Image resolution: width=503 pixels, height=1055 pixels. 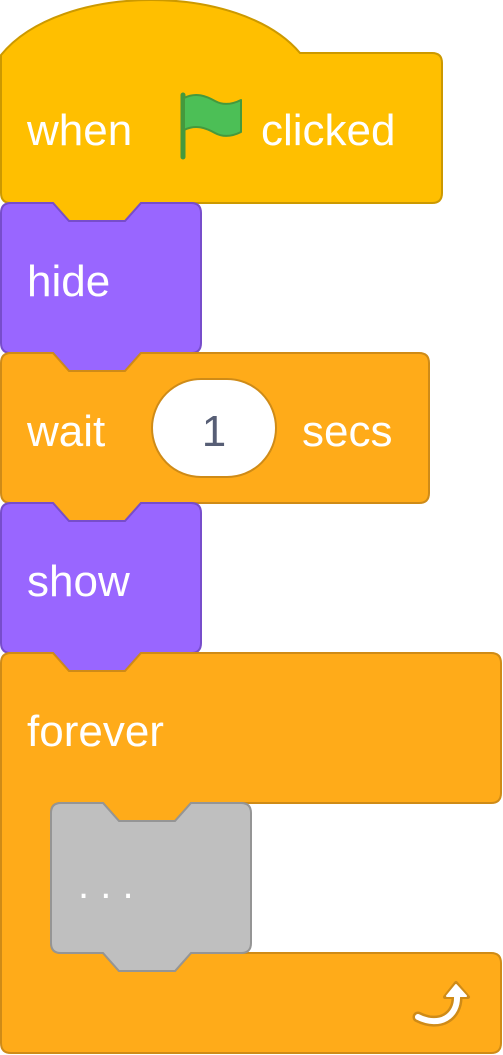 I want to click on placeholder-shape, so click(x=151, y=887).